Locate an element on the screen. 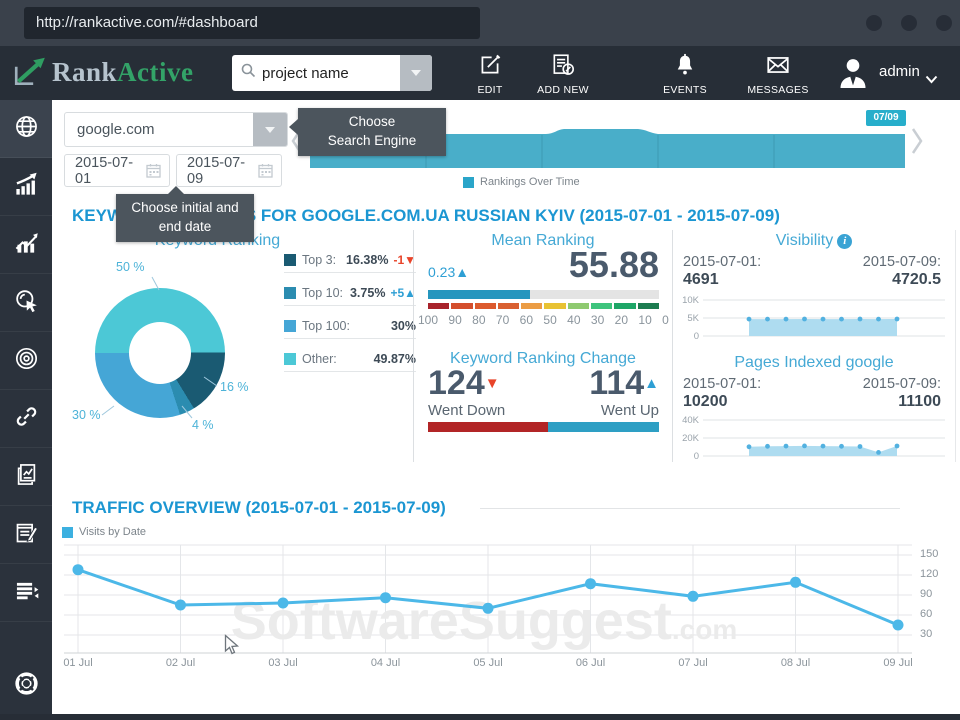 The width and height of the screenshot is (960, 720). bottom-bar is located at coordinates (480, 717).